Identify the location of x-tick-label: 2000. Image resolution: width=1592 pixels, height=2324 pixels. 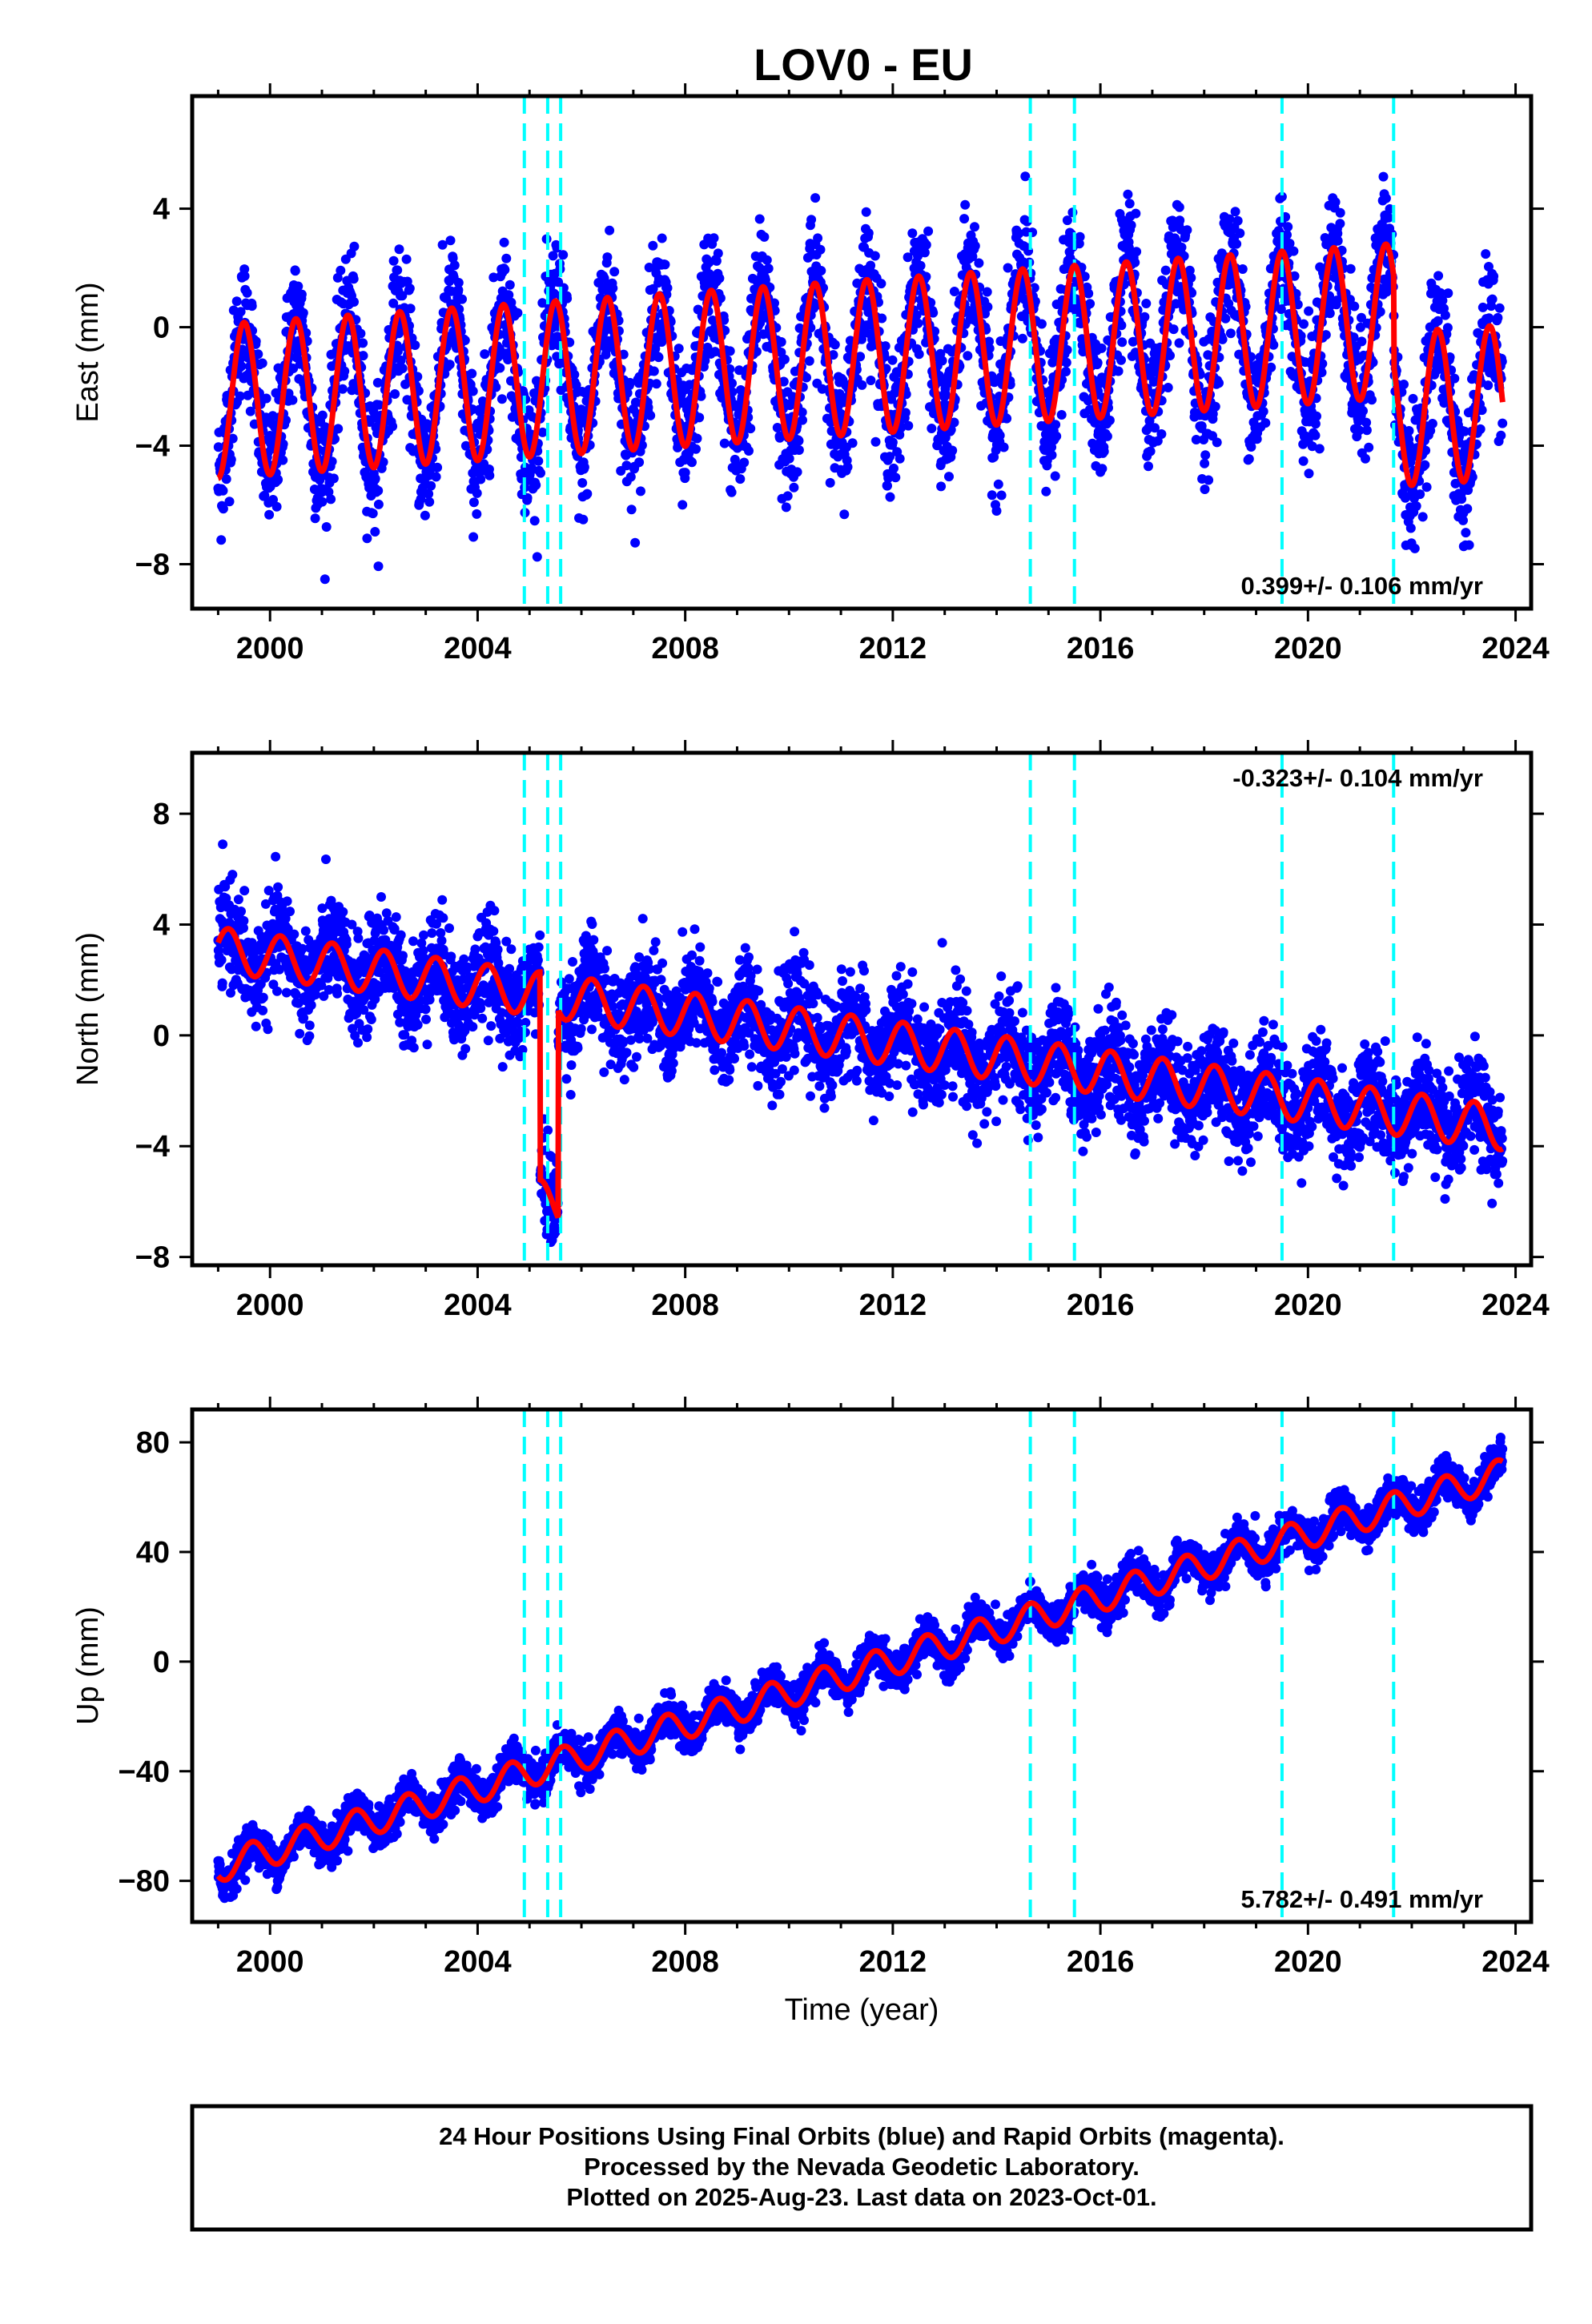
(270, 648).